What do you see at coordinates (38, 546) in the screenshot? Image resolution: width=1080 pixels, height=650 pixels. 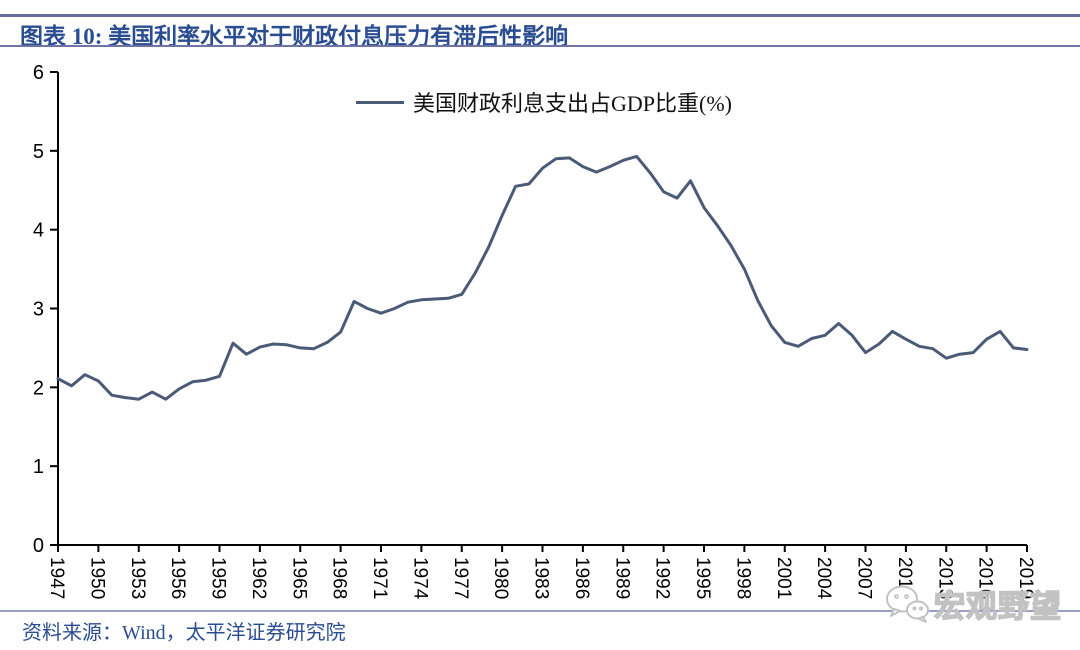 I see `y-tick-label: 0` at bounding box center [38, 546].